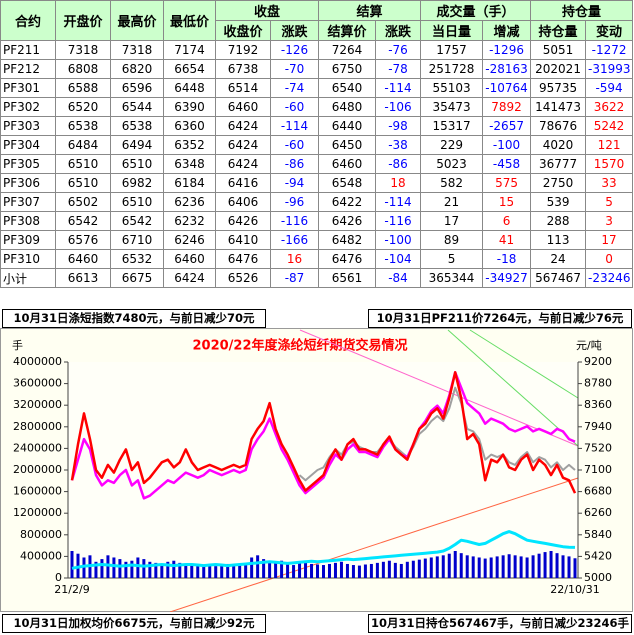 The height and width of the screenshot is (635, 634). I want to click on value-cell: 539, so click(558, 202).